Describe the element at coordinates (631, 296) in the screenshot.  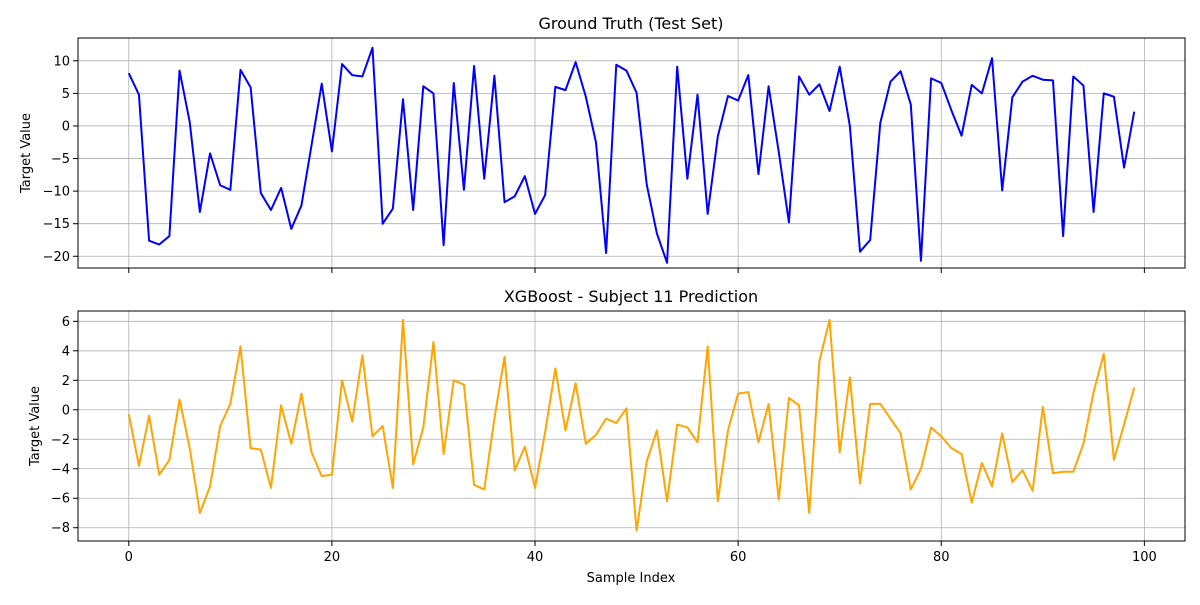
I see `prediction-title: XGBoost - Subject 11 Prediction` at that location.